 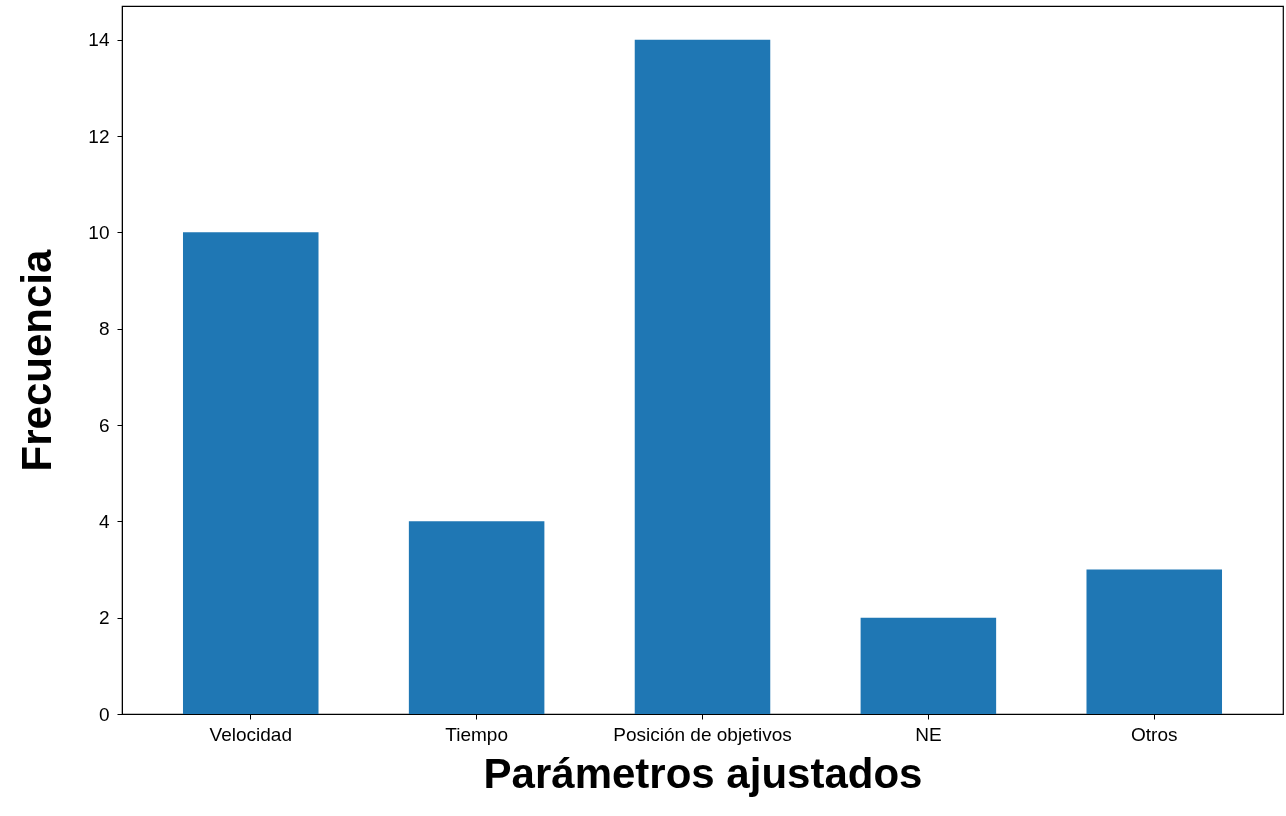 What do you see at coordinates (928, 734) in the screenshot?
I see `x-tick-label: NE` at bounding box center [928, 734].